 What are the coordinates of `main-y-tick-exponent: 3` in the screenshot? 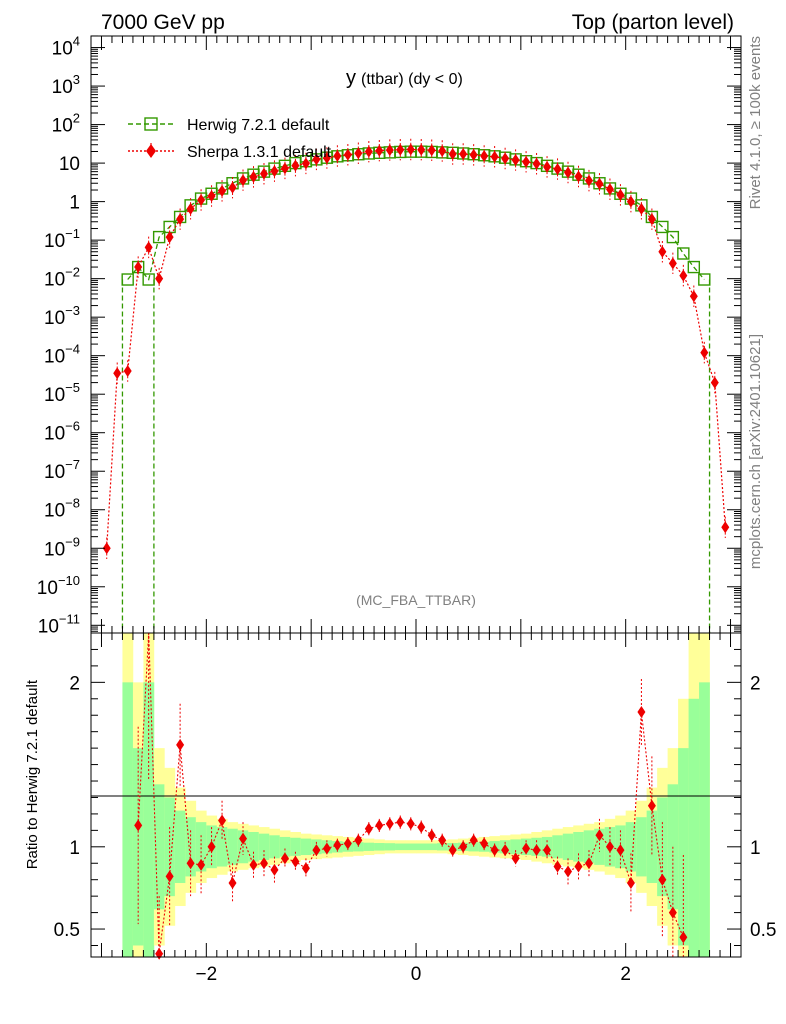 It's located at (76, 79).